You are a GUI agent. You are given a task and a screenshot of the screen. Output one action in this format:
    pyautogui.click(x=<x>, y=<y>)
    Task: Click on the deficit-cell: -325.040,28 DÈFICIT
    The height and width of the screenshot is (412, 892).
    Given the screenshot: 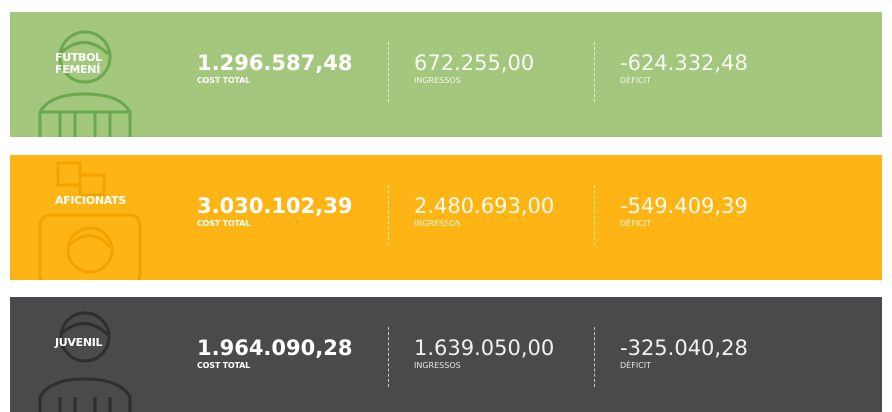 What is the action you would take?
    pyautogui.click(x=684, y=352)
    